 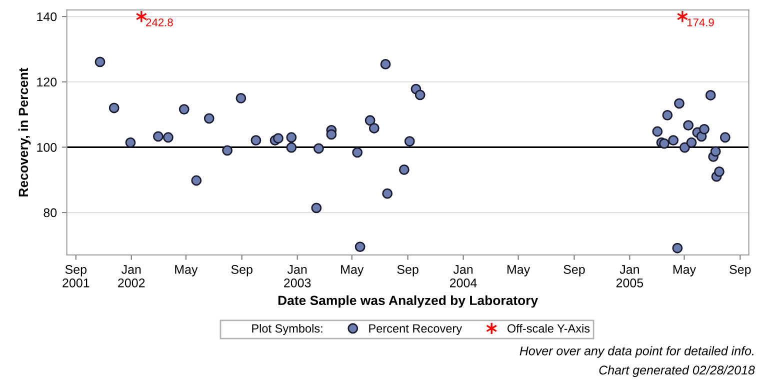 What do you see at coordinates (408, 301) in the screenshot?
I see `x-axis-title: Date Sample was Analyzed by Laboratory` at bounding box center [408, 301].